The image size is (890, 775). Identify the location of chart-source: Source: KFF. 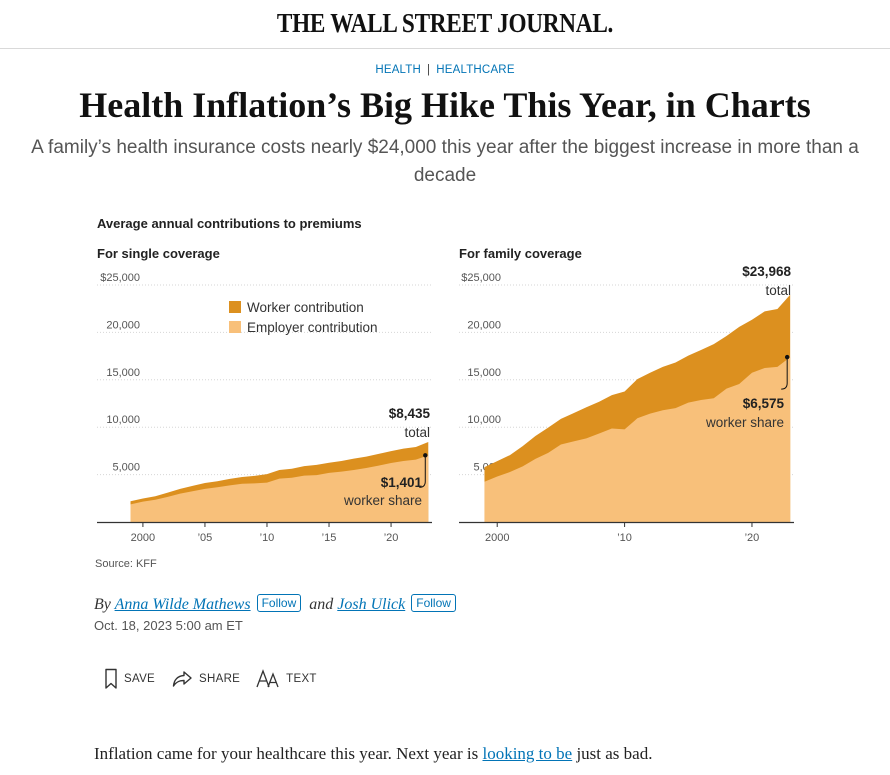
(126, 564).